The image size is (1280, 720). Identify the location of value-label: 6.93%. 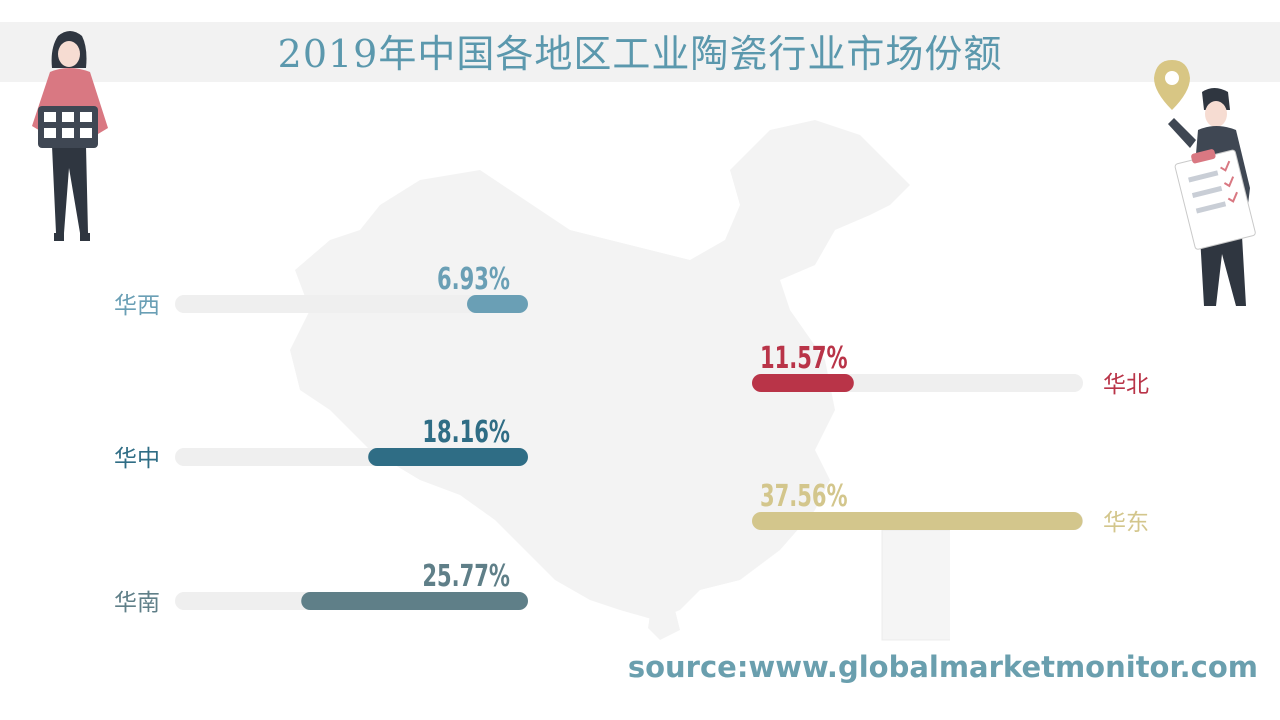
(473, 279).